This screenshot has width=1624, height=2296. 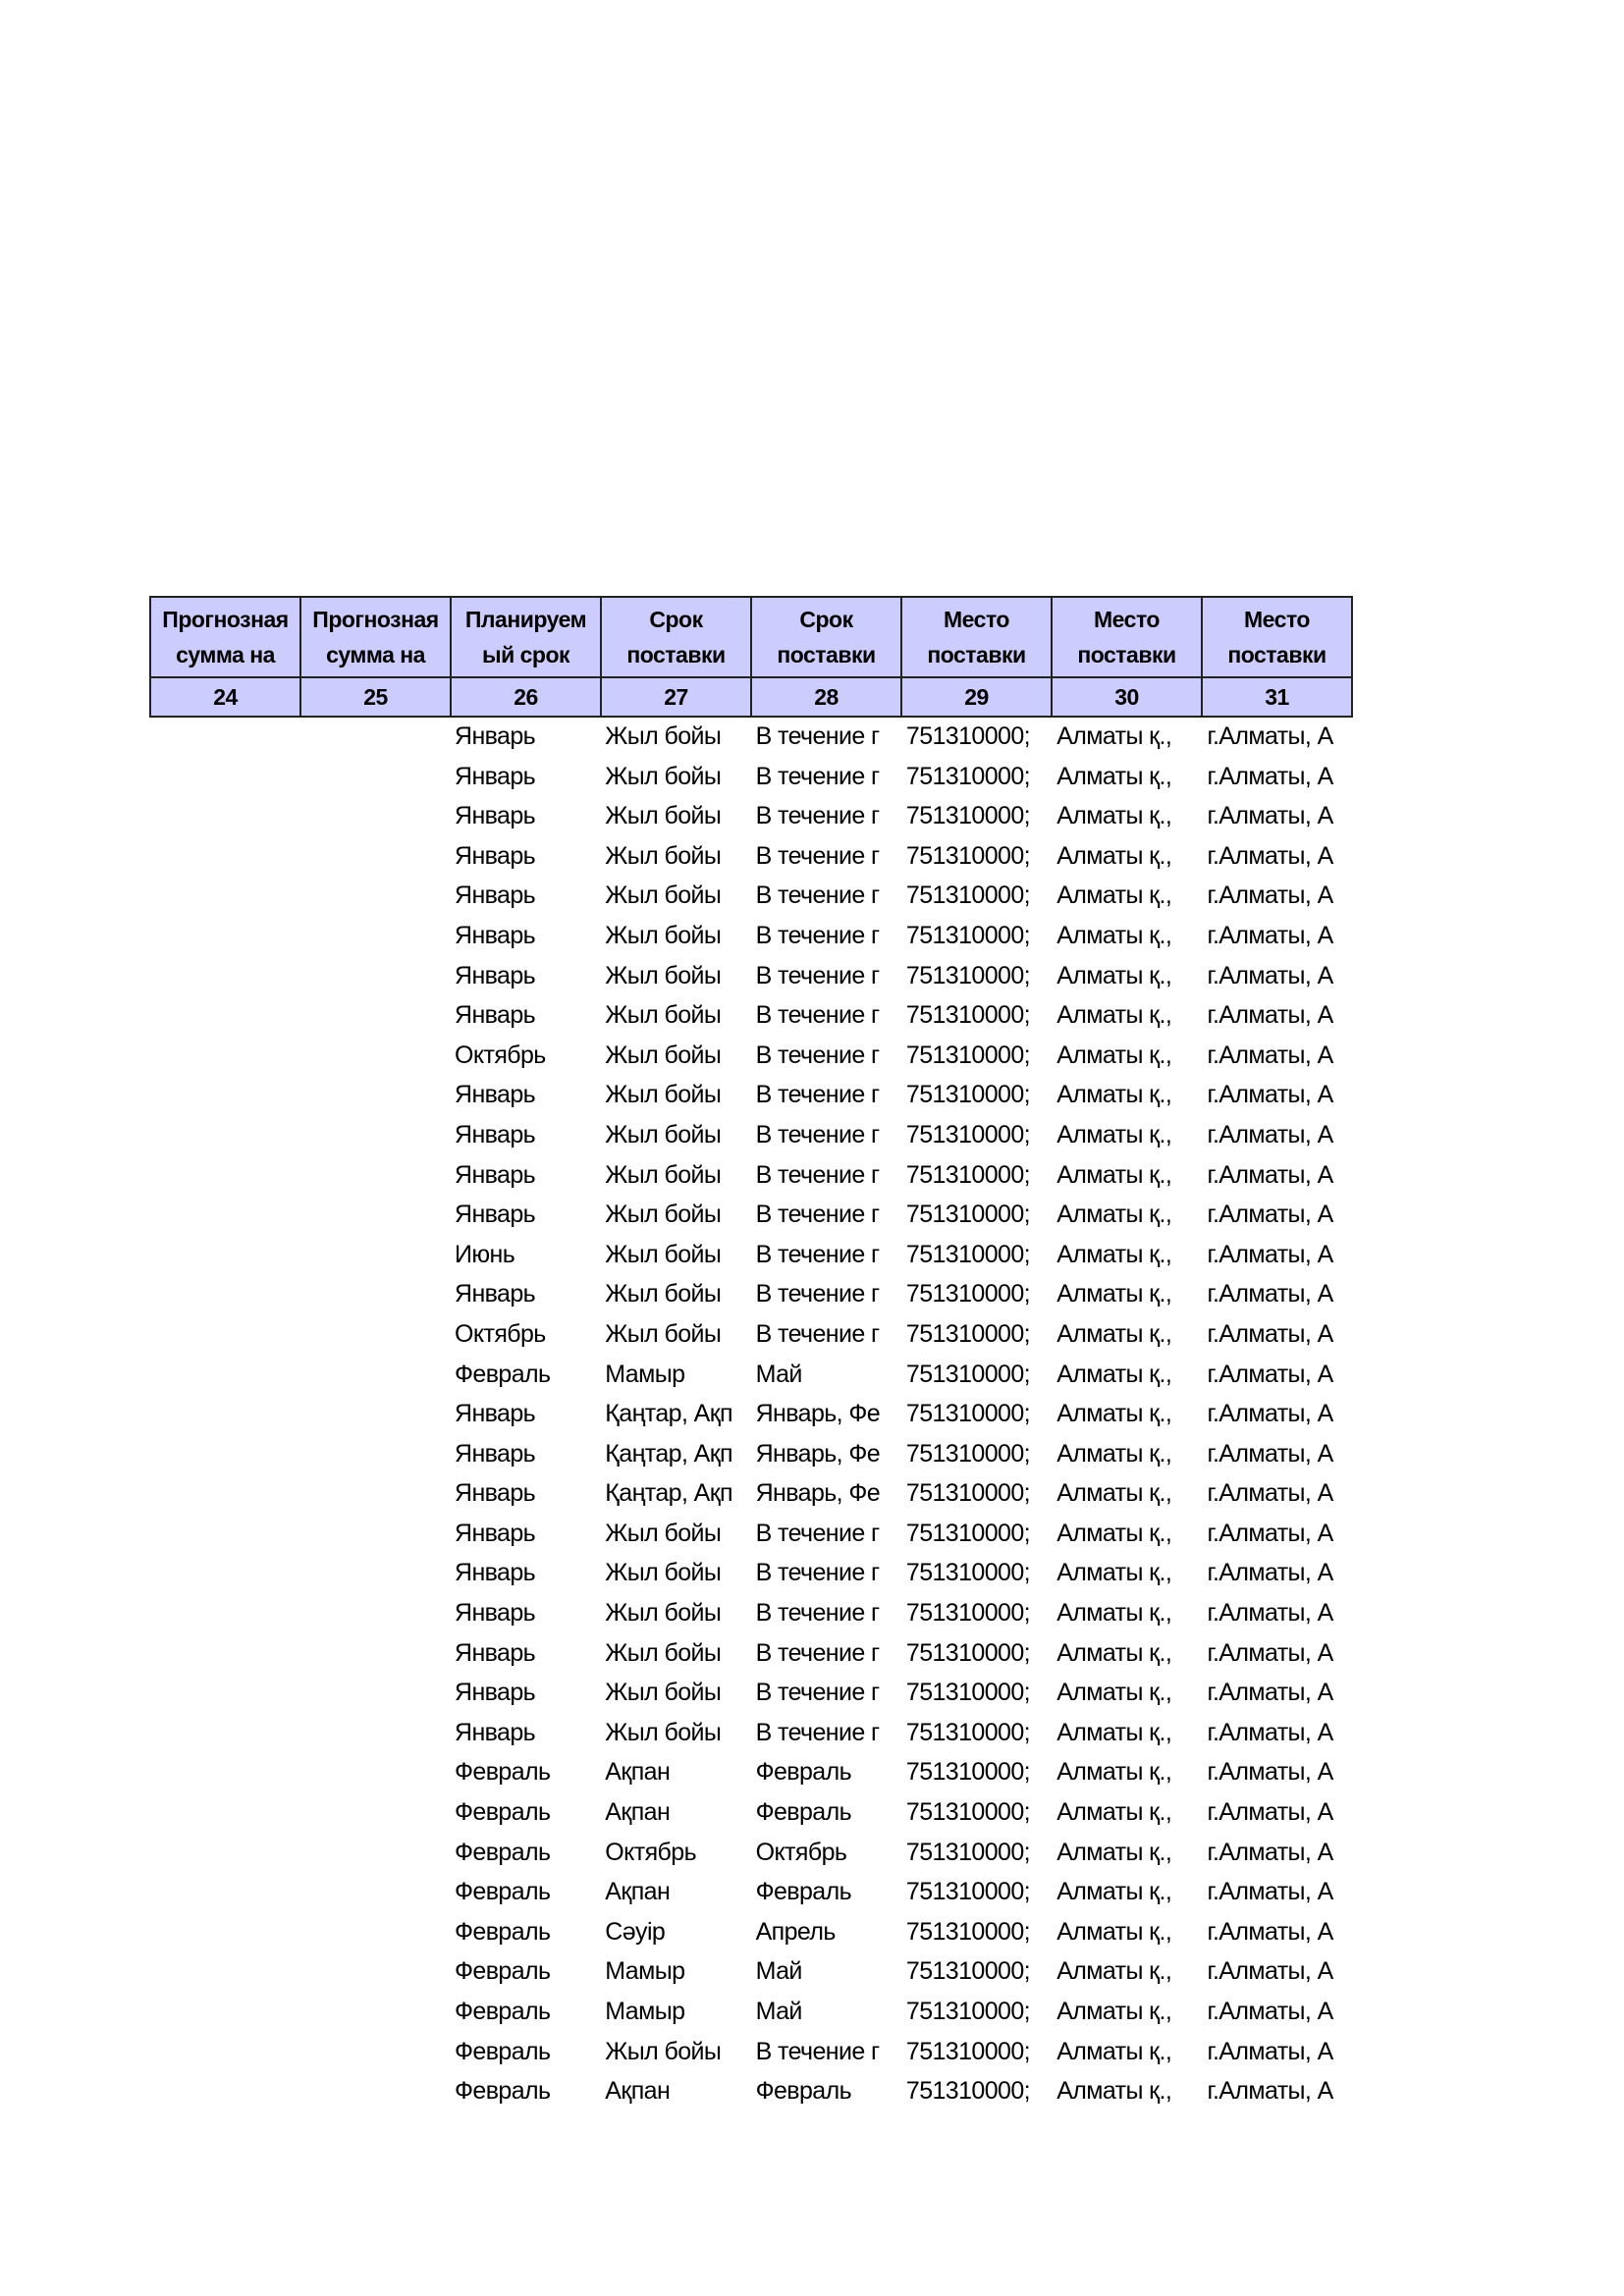 I want to click on table-cell: Мамыр, so click(x=645, y=2012).